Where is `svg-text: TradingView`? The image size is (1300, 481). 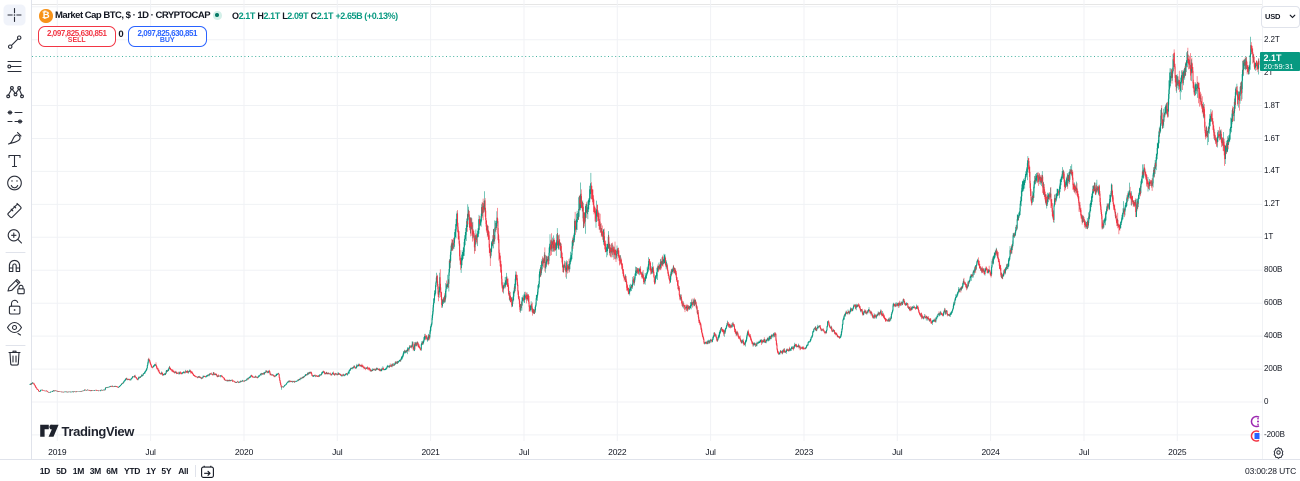
svg-text: TradingView is located at coordinates (99, 431).